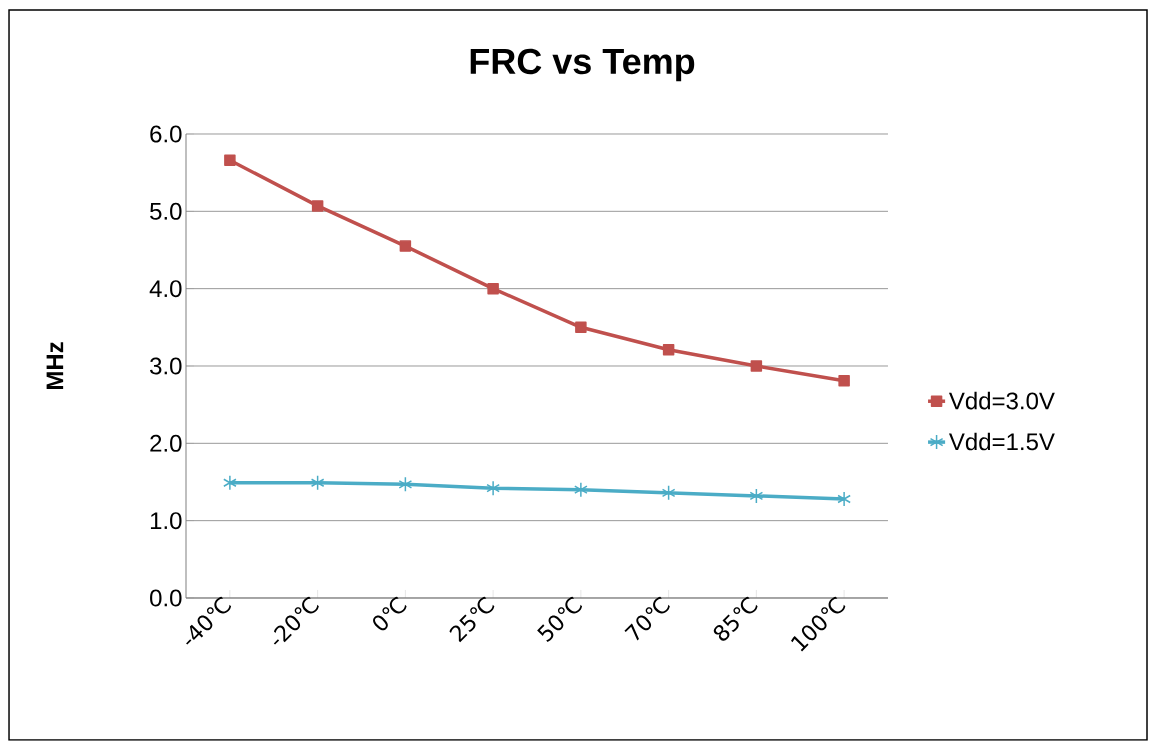 This screenshot has width=1154, height=741. What do you see at coordinates (166, 443) in the screenshot?
I see `y-tick-label: 2.0` at bounding box center [166, 443].